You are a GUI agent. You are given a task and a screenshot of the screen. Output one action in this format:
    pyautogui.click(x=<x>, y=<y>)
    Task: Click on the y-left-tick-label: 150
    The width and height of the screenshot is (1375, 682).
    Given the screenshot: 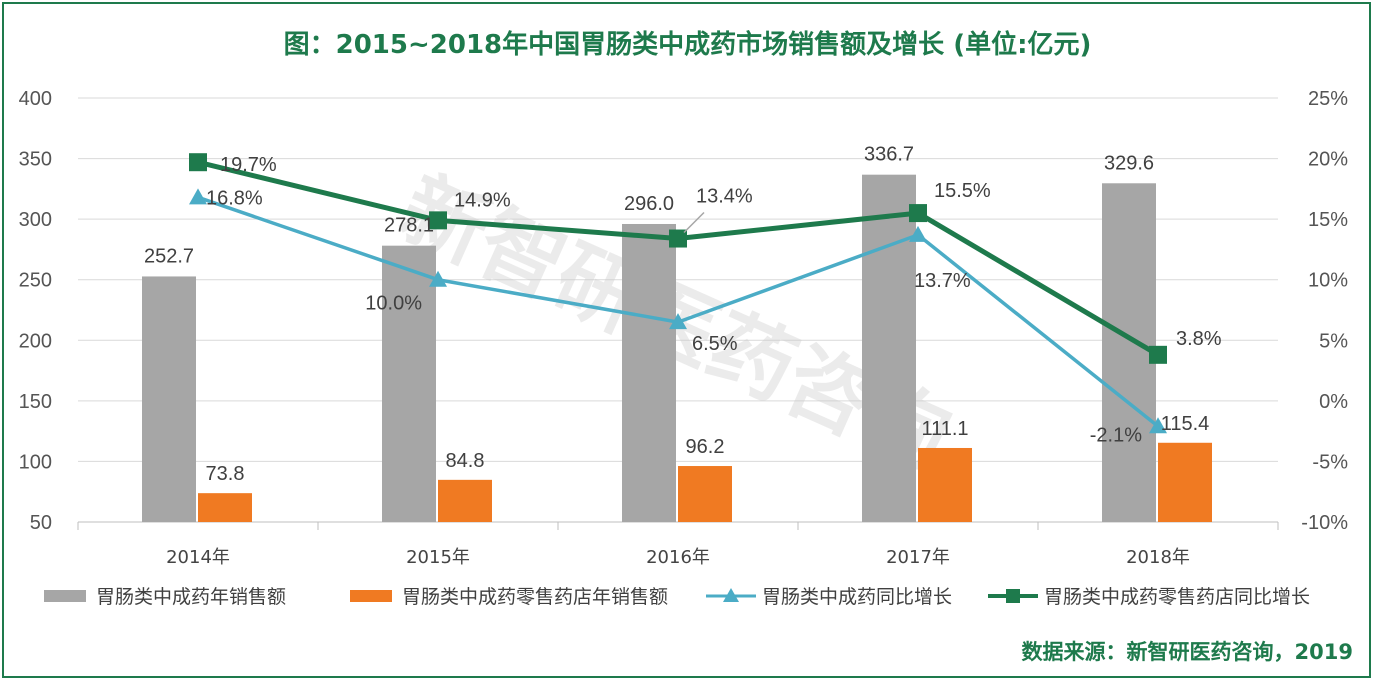 What is the action you would take?
    pyautogui.click(x=35, y=402)
    